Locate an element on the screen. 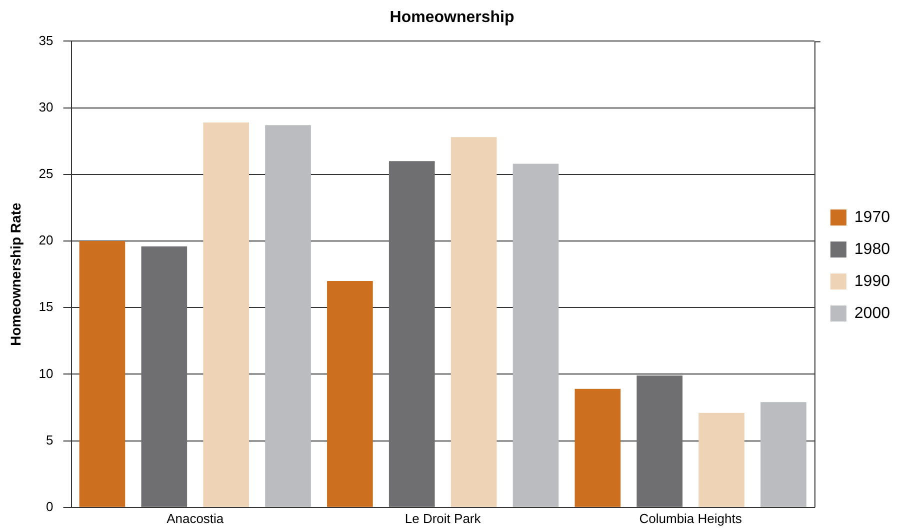  x-tick-label: Le Droit Park is located at coordinates (443, 518).